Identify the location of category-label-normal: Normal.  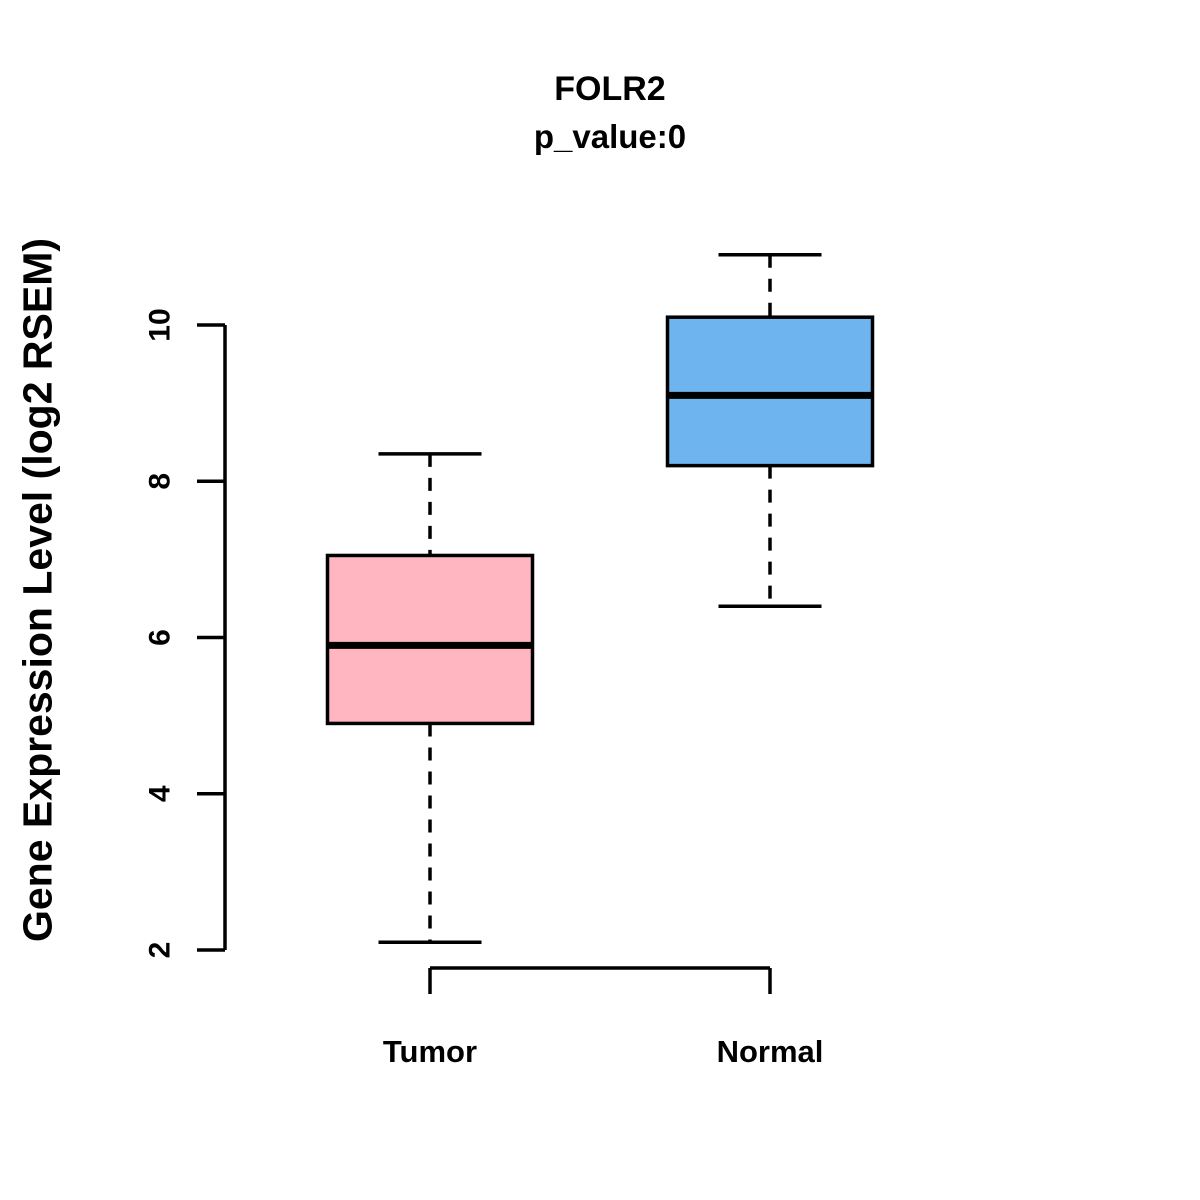
(770, 1051).